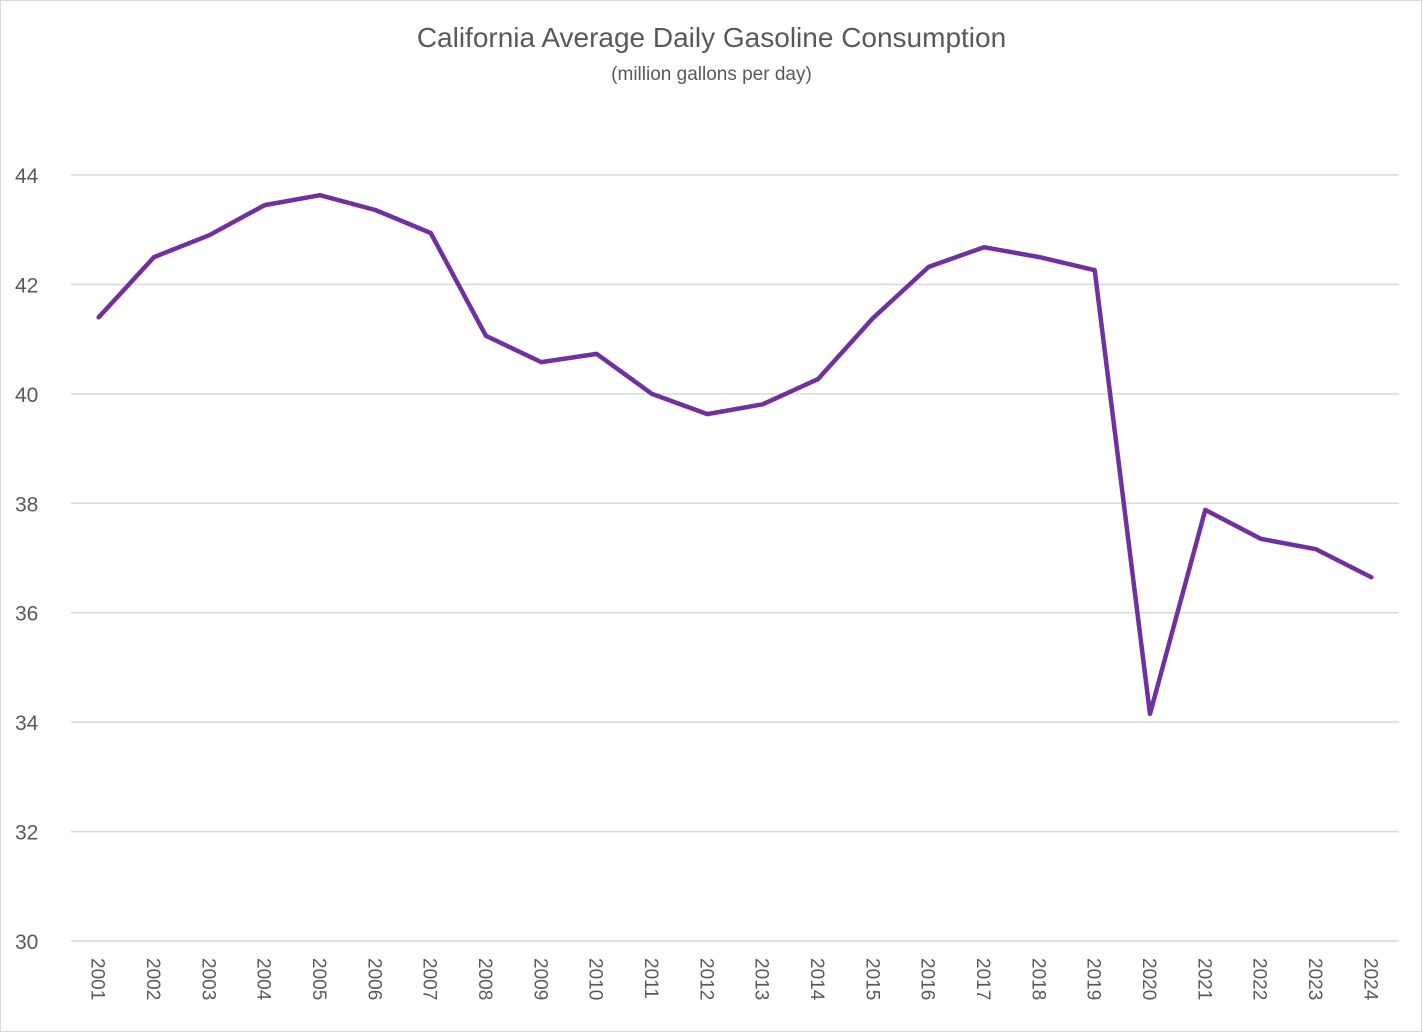 The width and height of the screenshot is (1423, 1033). Describe the element at coordinates (816, 979) in the screenshot. I see `x-tick-label: 2014` at that location.